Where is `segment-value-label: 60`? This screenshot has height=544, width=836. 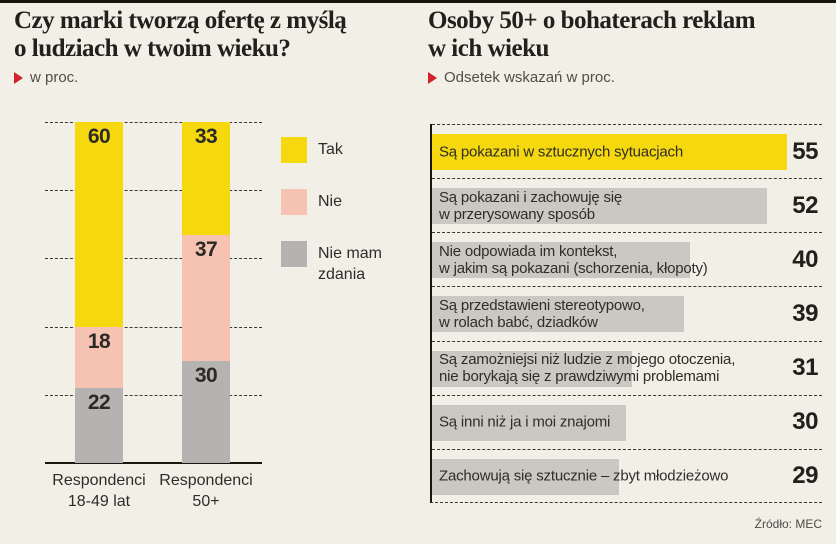 segment-value-label: 60 is located at coordinates (99, 136).